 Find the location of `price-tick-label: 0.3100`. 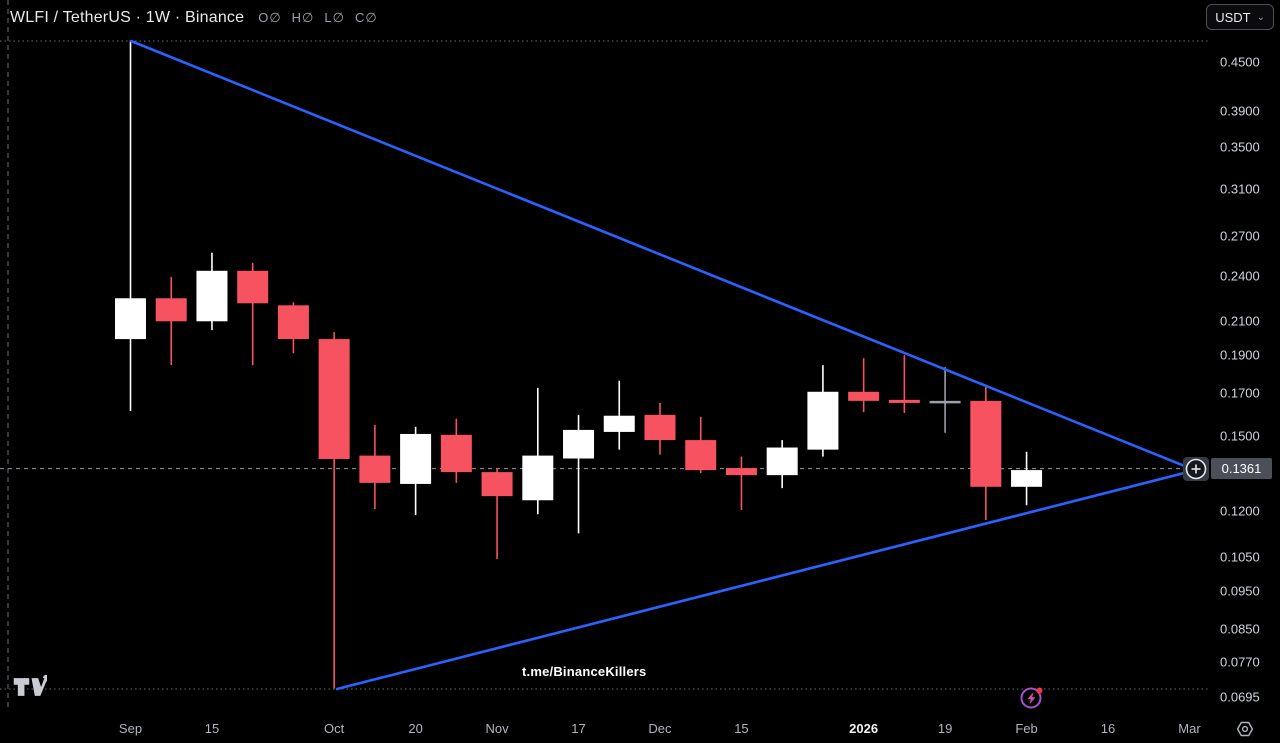

price-tick-label: 0.3100 is located at coordinates (1240, 189).